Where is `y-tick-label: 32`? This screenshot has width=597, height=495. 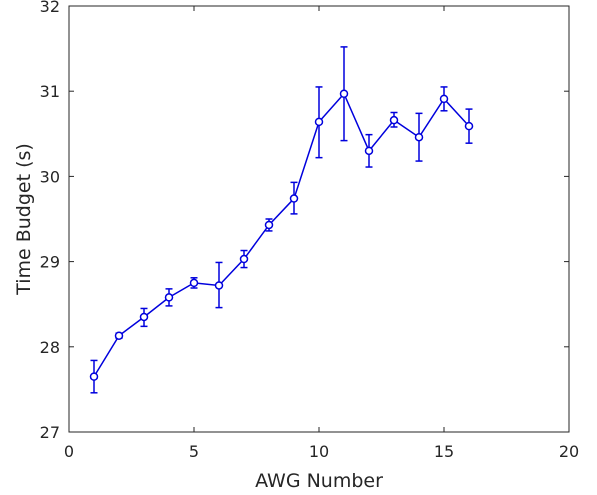 y-tick-label: 32 is located at coordinates (50, 8).